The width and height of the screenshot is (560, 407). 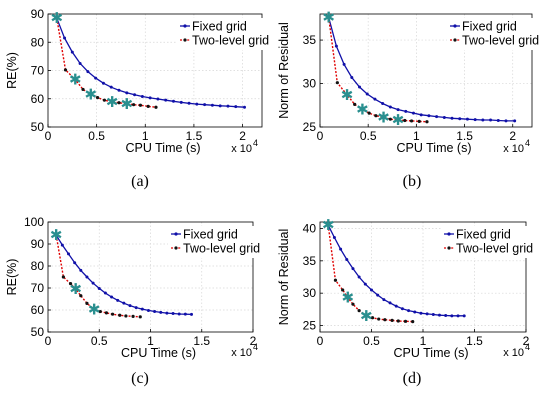 I want to click on y-tick-label: 35, so click(x=310, y=261).